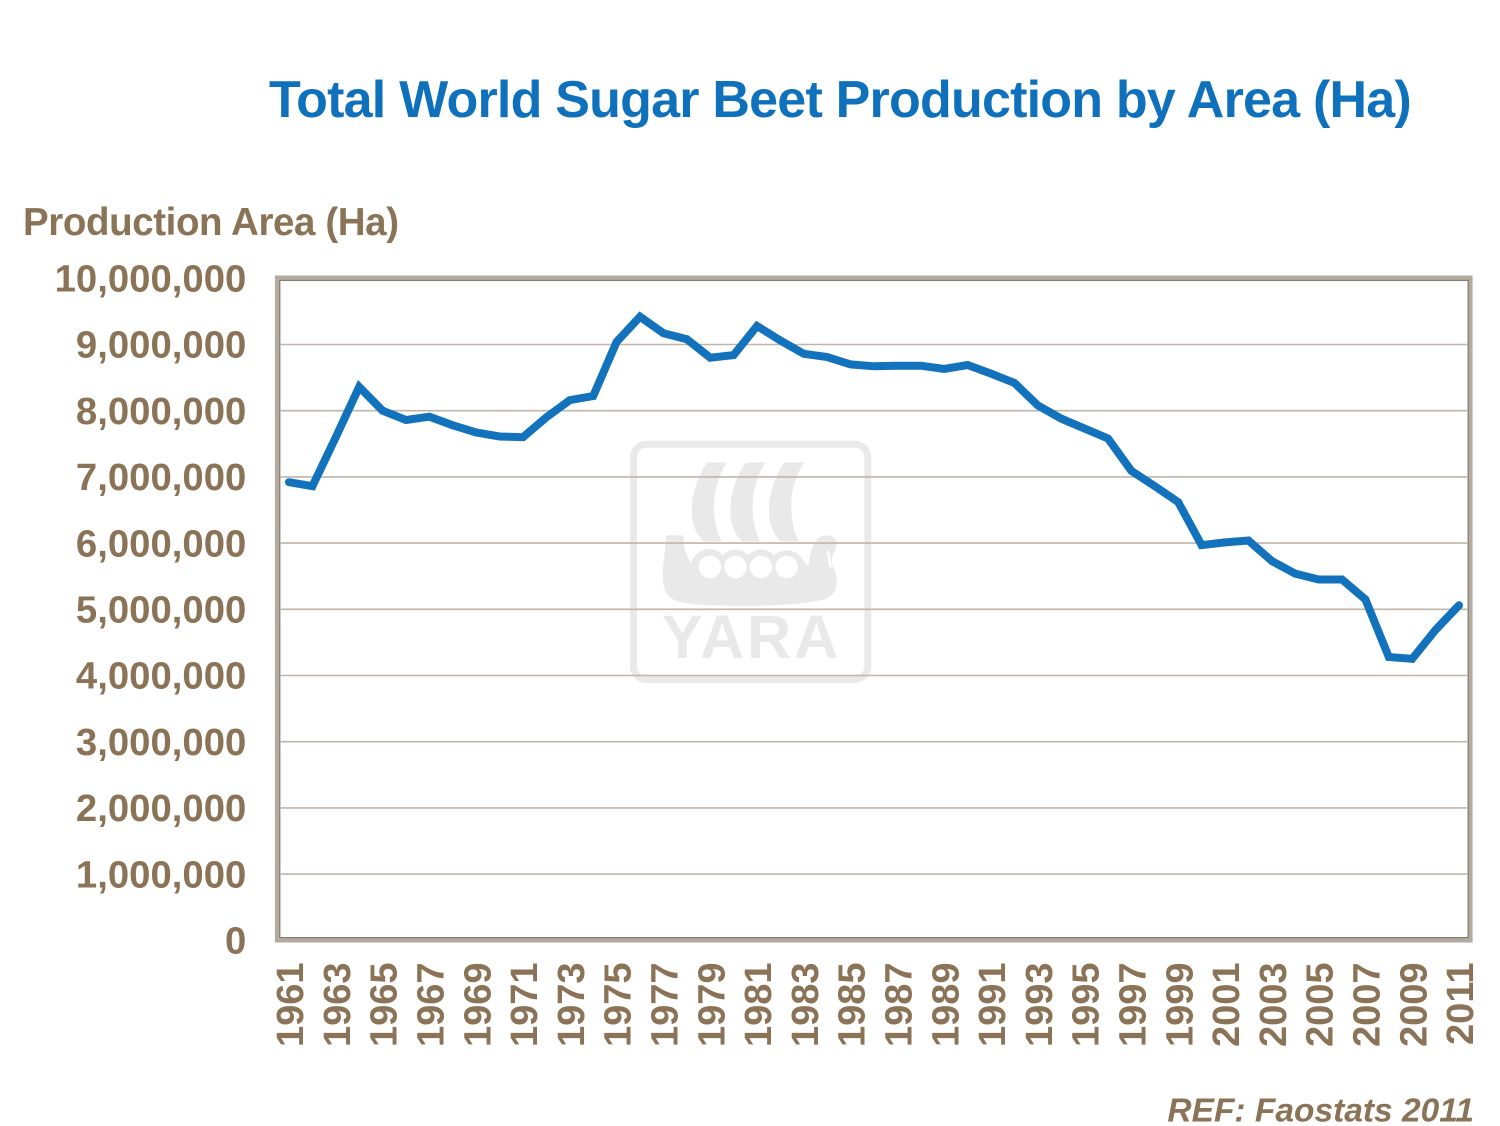  What do you see at coordinates (161, 676) in the screenshot?
I see `svg-text: 4,000,000` at bounding box center [161, 676].